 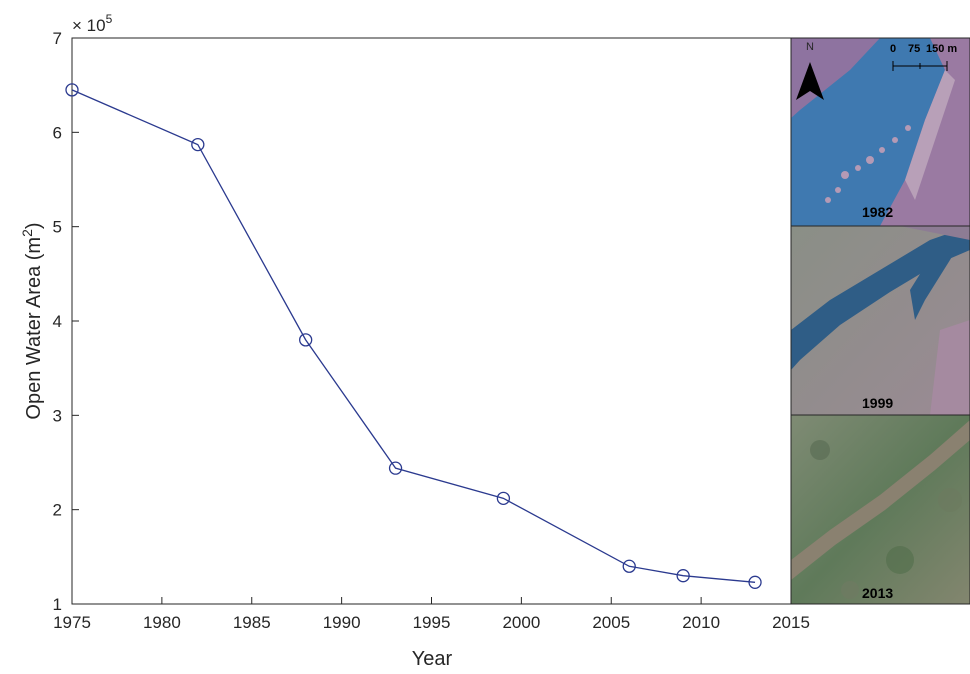 What do you see at coordinates (521, 622) in the screenshot?
I see `x-tick-label: 2000` at bounding box center [521, 622].